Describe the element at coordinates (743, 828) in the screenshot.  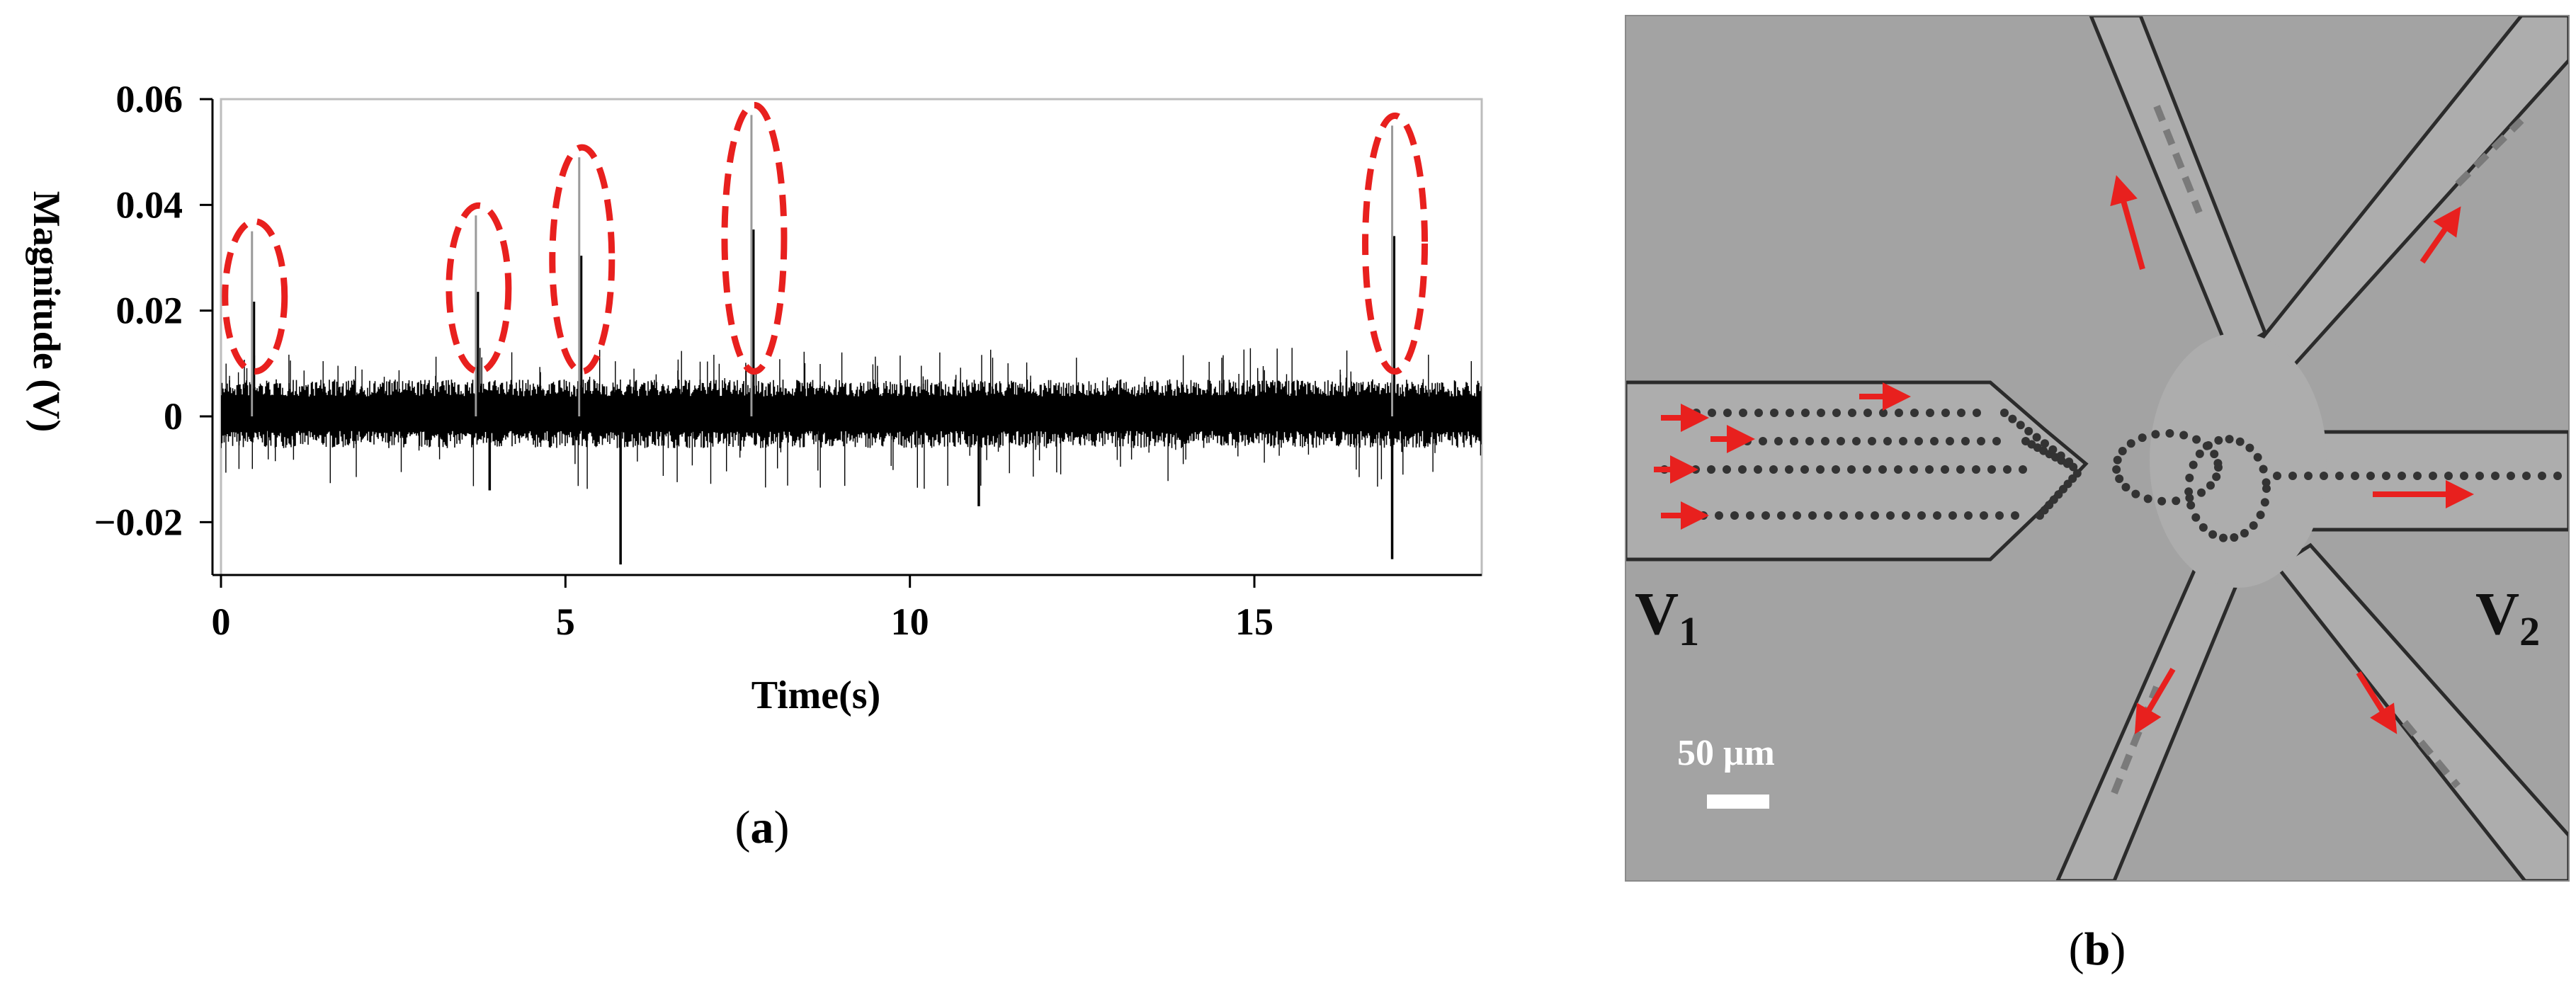
I see `panel-a-caption-open: (` at that location.